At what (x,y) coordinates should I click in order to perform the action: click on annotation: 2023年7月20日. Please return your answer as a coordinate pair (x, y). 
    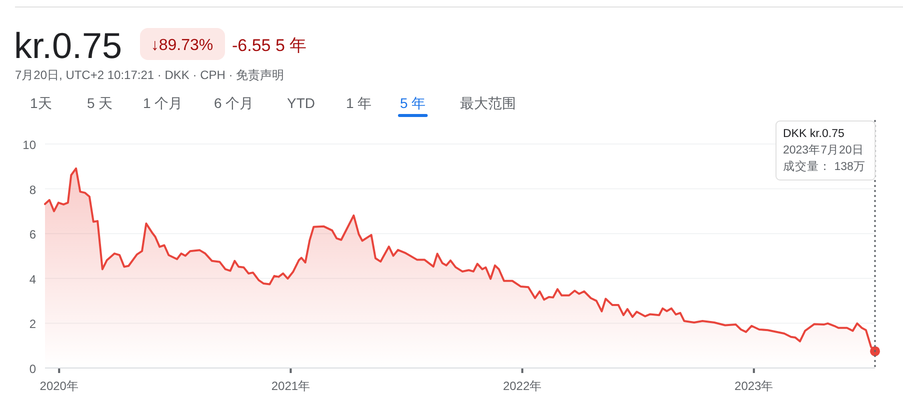
    Looking at the image, I should click on (823, 150).